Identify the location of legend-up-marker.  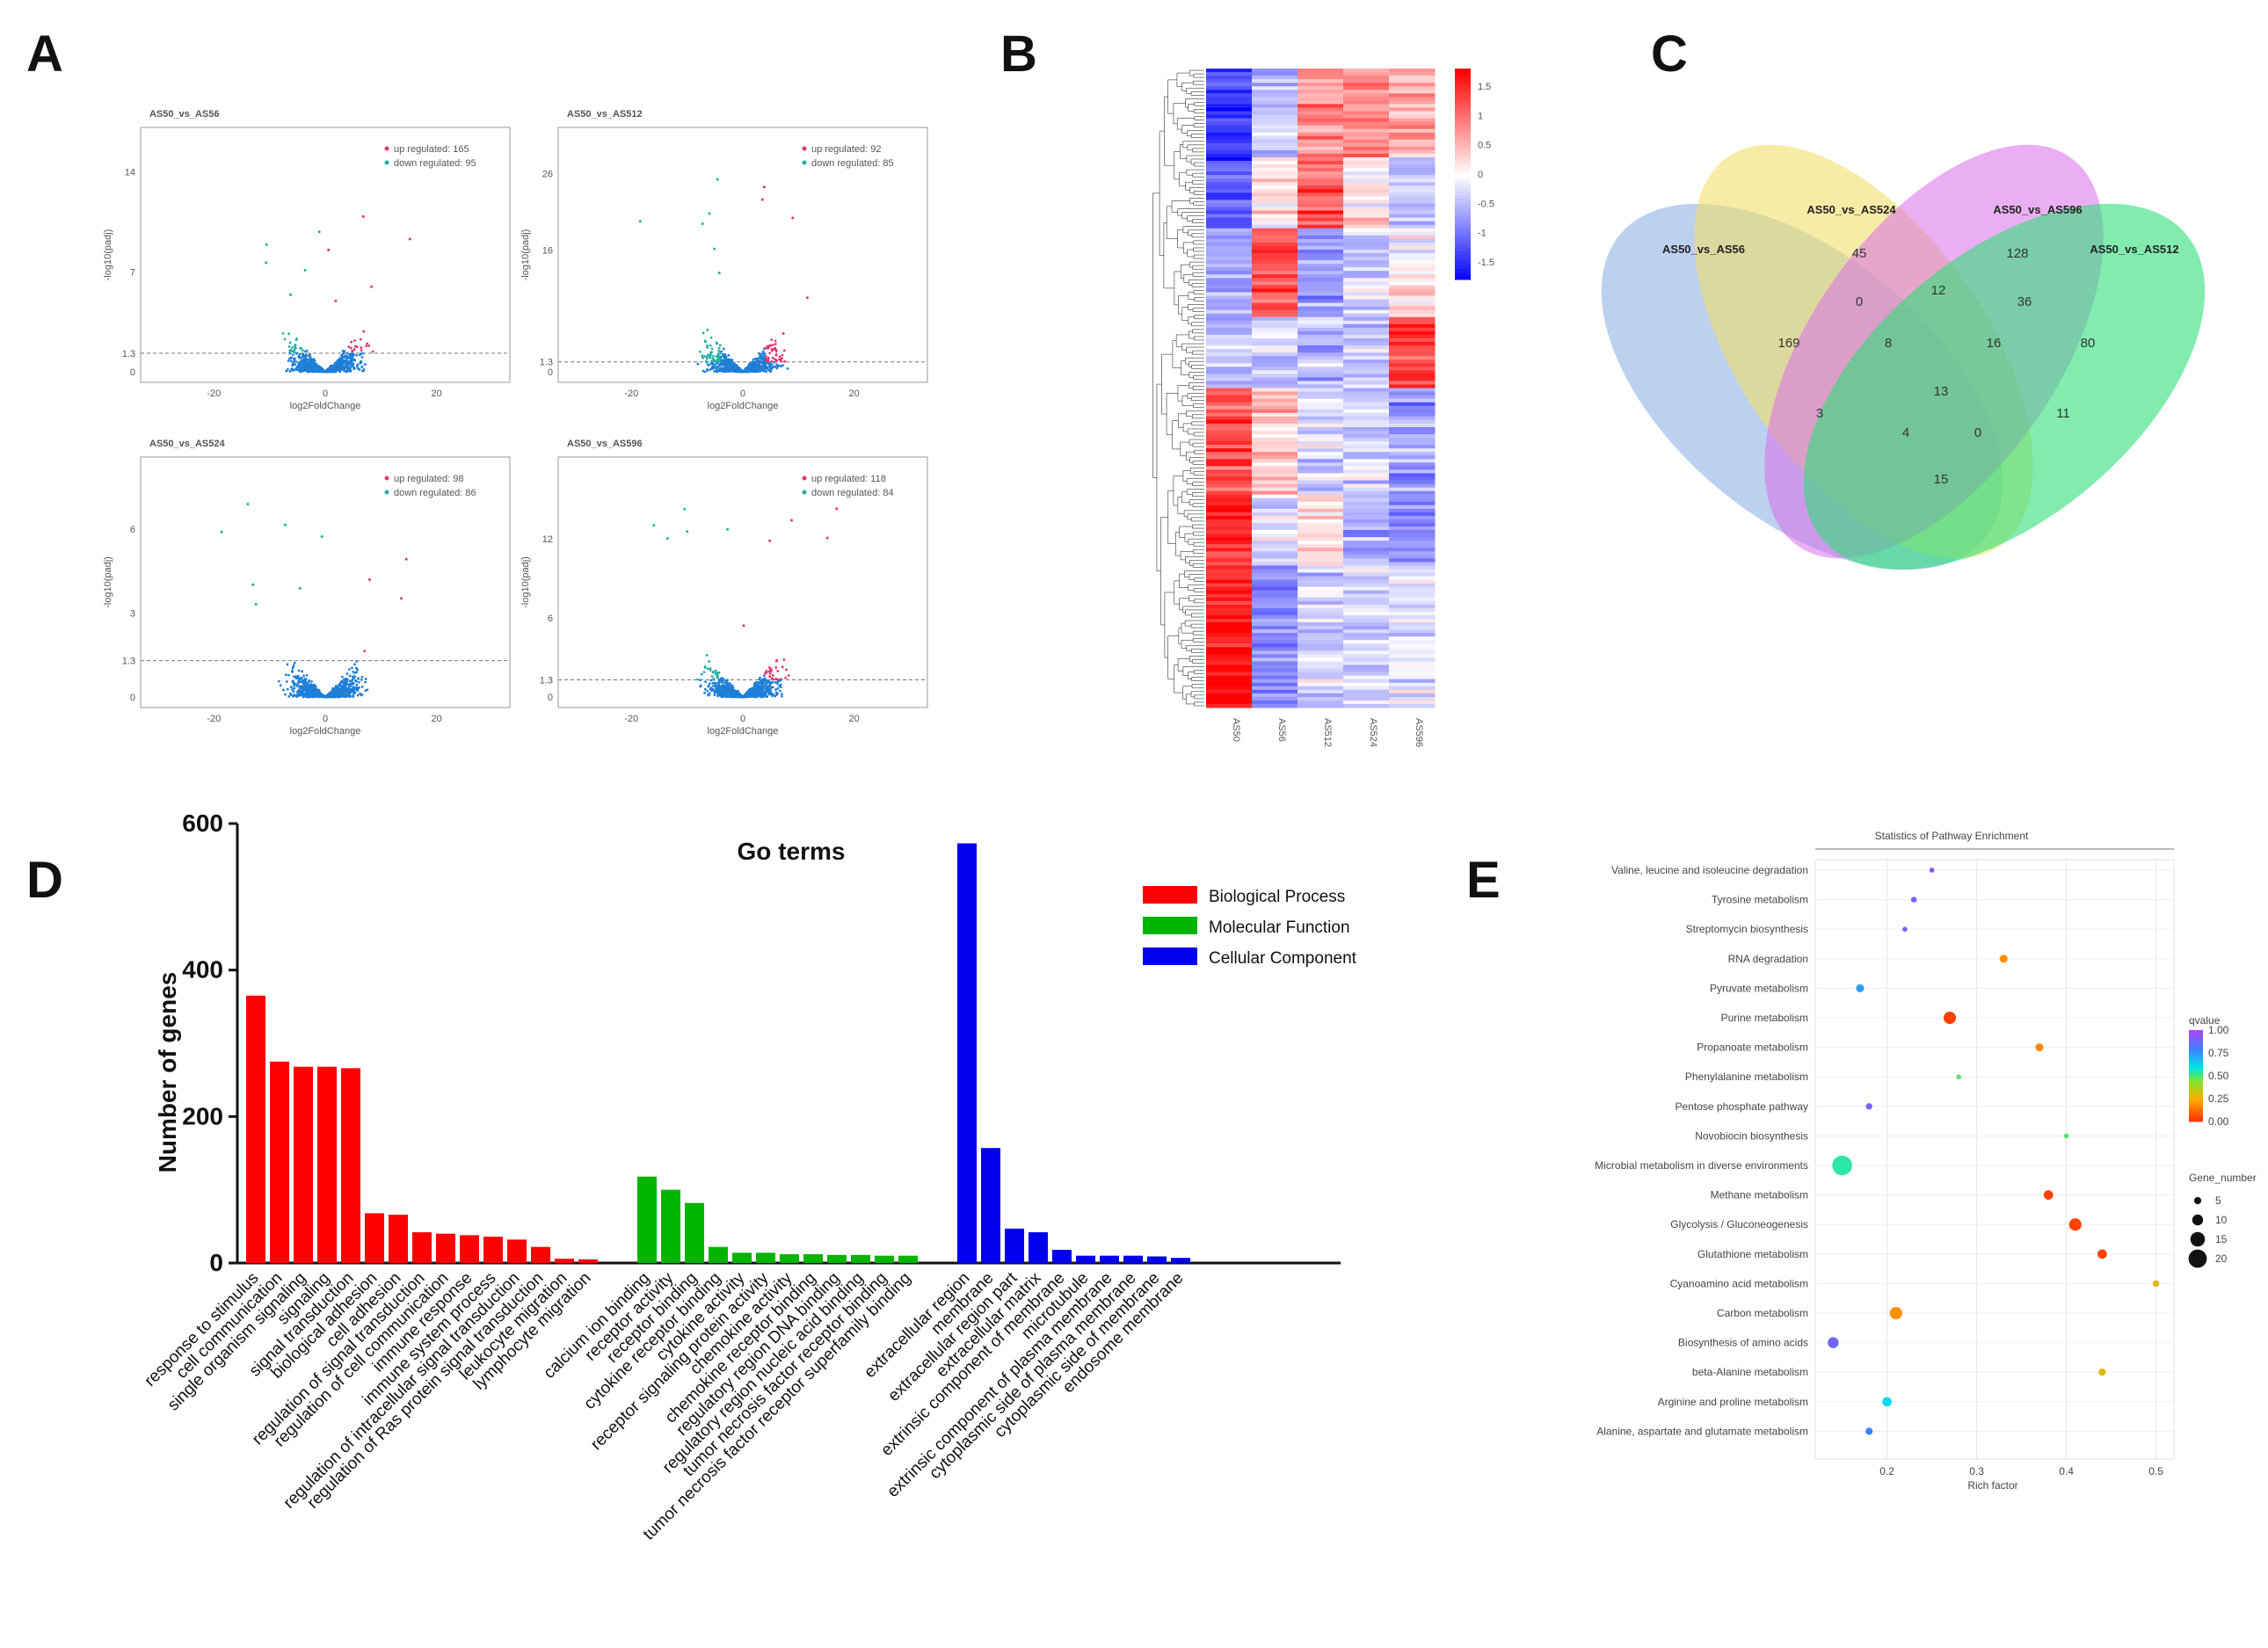
(805, 149).